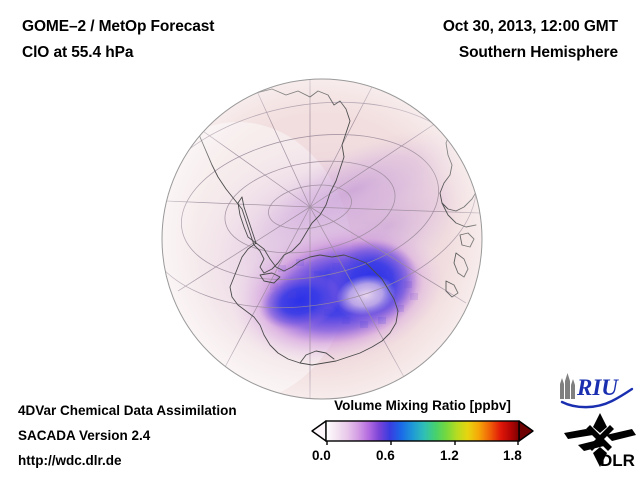 This screenshot has height=480, width=640. What do you see at coordinates (319, 431) in the screenshot?
I see `colorbar-under-arrow` at bounding box center [319, 431].